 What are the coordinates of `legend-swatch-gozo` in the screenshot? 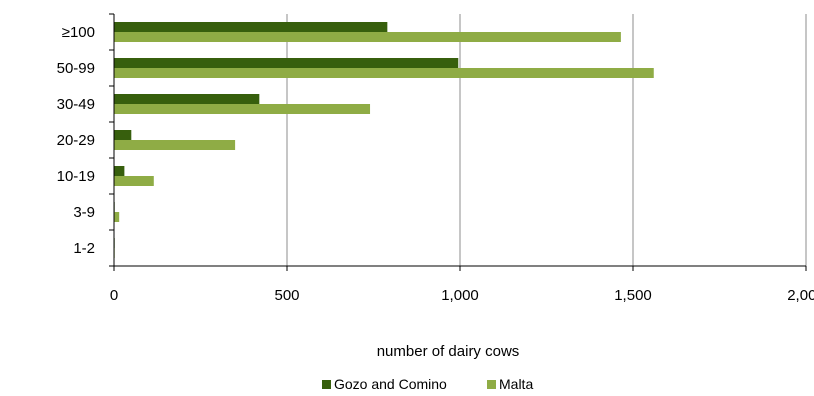 It's located at (326, 384).